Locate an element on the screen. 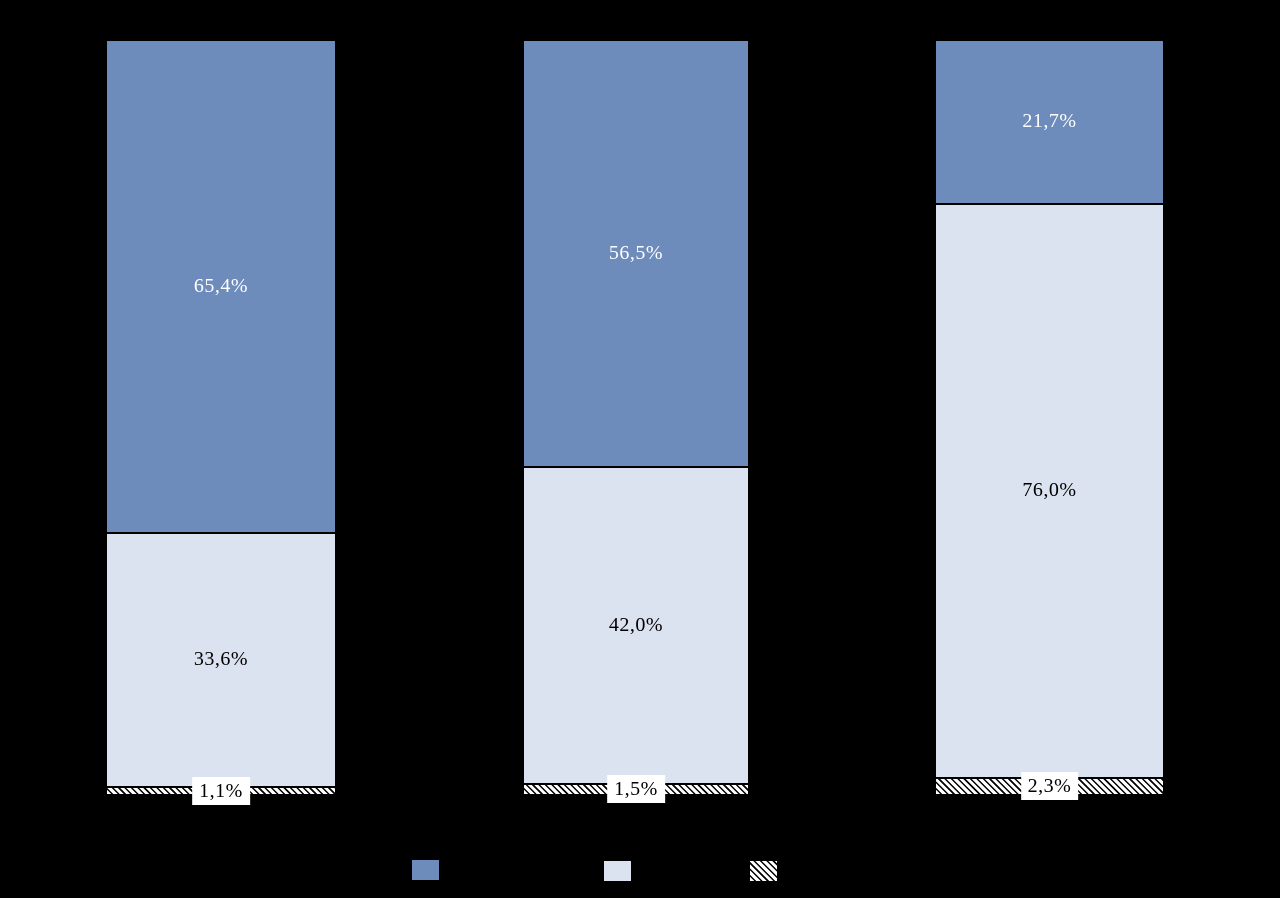 The image size is (1280, 898). segment-label-primary-1: 65,4% is located at coordinates (221, 286).